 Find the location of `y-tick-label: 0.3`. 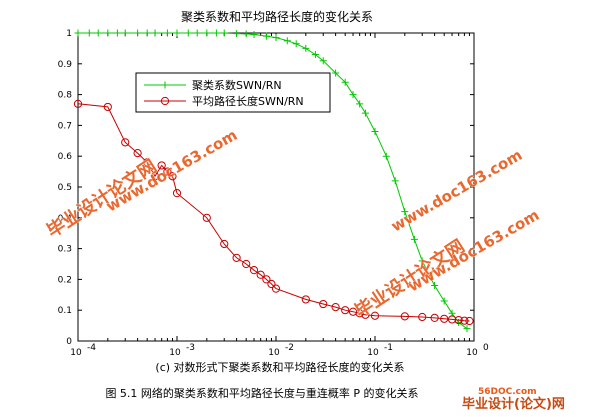

y-tick-label: 0.3 is located at coordinates (65, 250).